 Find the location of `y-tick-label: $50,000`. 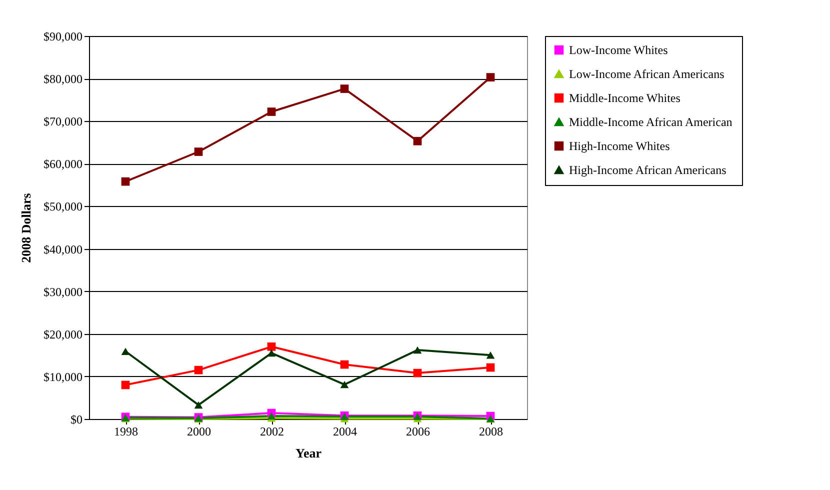

y-tick-label: $50,000 is located at coordinates (63, 207).